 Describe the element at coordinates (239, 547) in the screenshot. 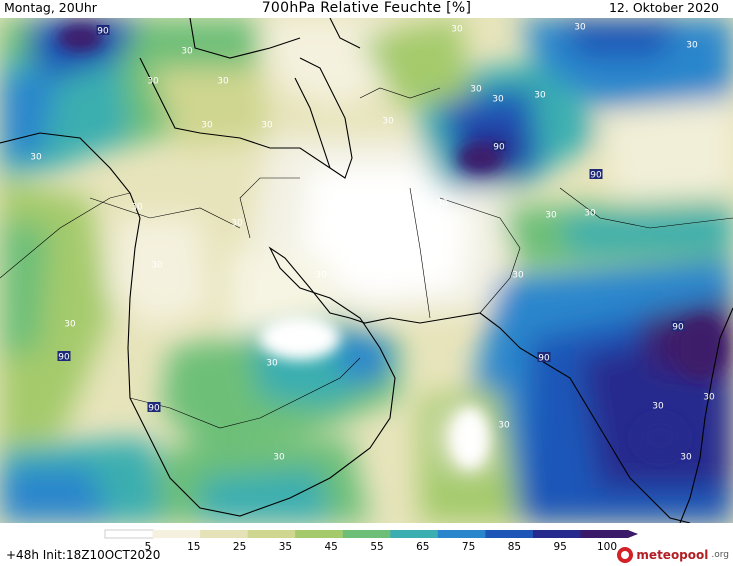

I see `legend-tick-label: 25` at that location.